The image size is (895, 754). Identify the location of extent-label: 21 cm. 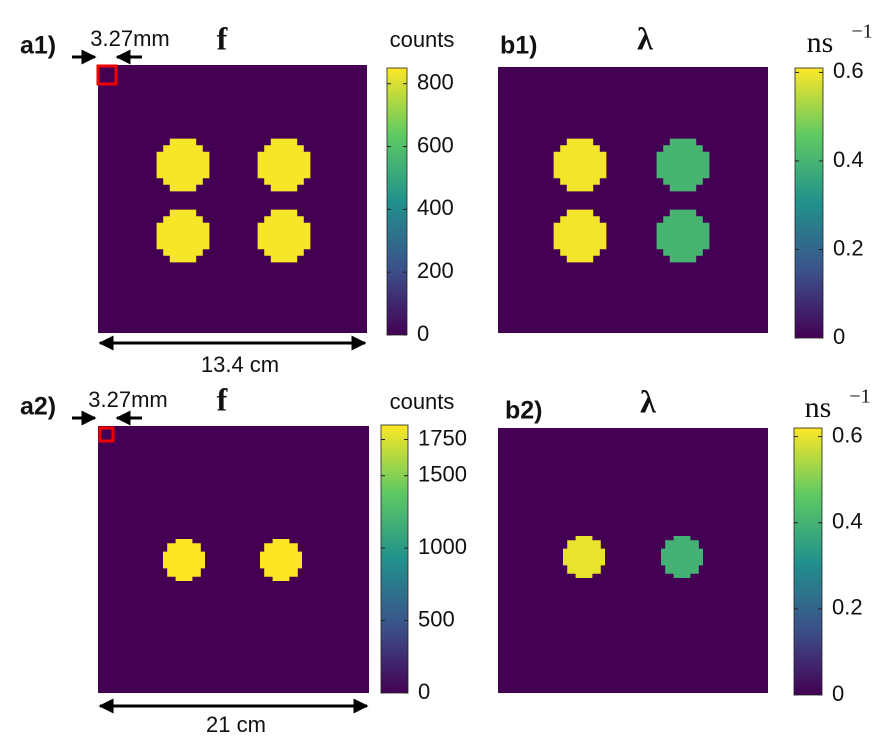
(236, 724).